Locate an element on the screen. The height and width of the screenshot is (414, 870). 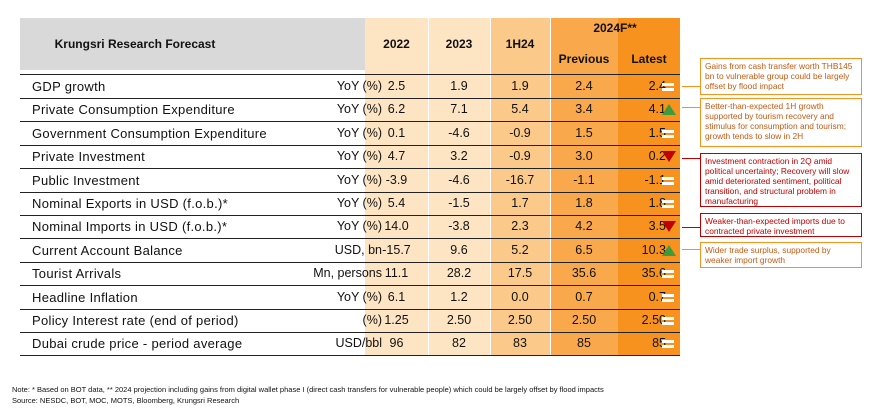
cell-v2023: 7.1 is located at coordinates (459, 109).